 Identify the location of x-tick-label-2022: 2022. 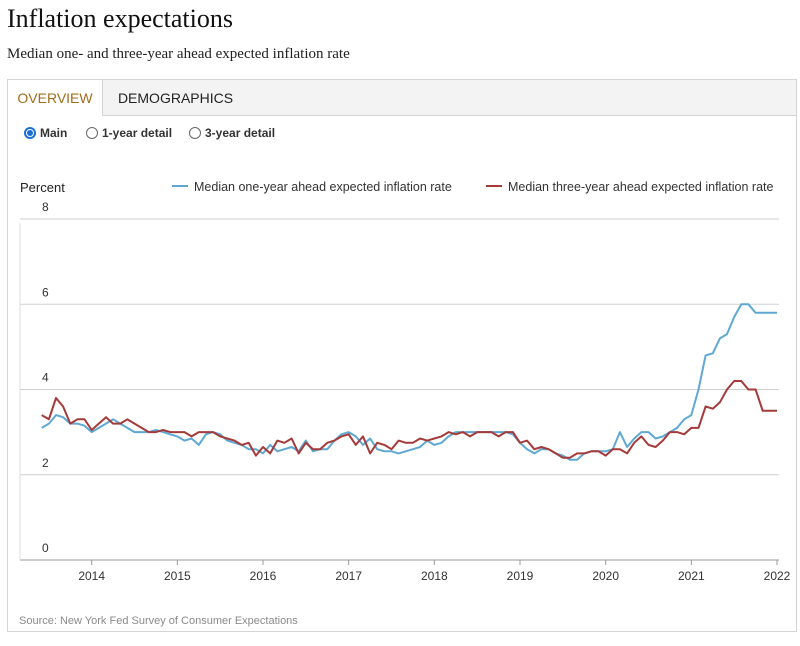
(777, 576).